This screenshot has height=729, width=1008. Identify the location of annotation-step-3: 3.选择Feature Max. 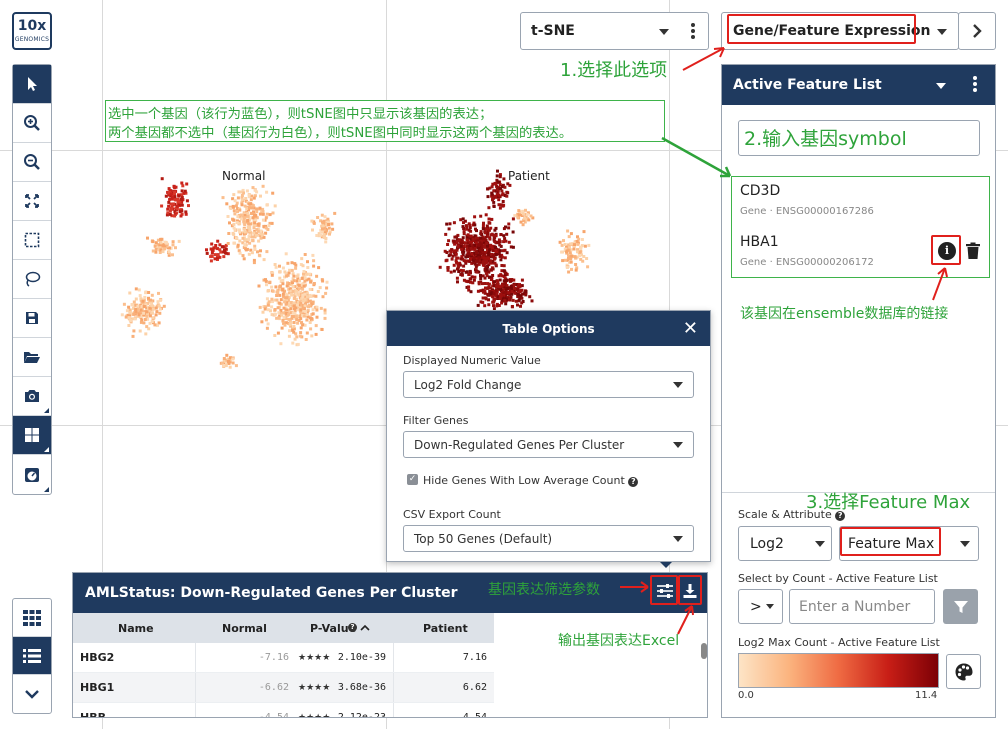
(888, 502).